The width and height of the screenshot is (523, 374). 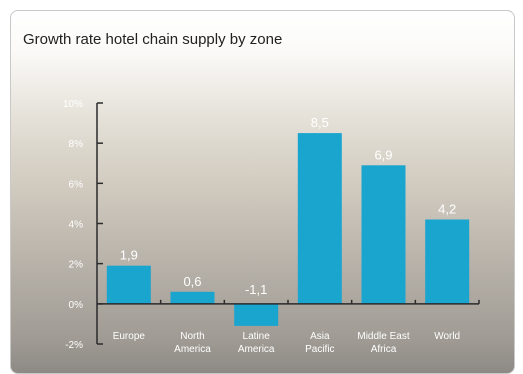 I want to click on y-tick-label: 8%, so click(x=76, y=144).